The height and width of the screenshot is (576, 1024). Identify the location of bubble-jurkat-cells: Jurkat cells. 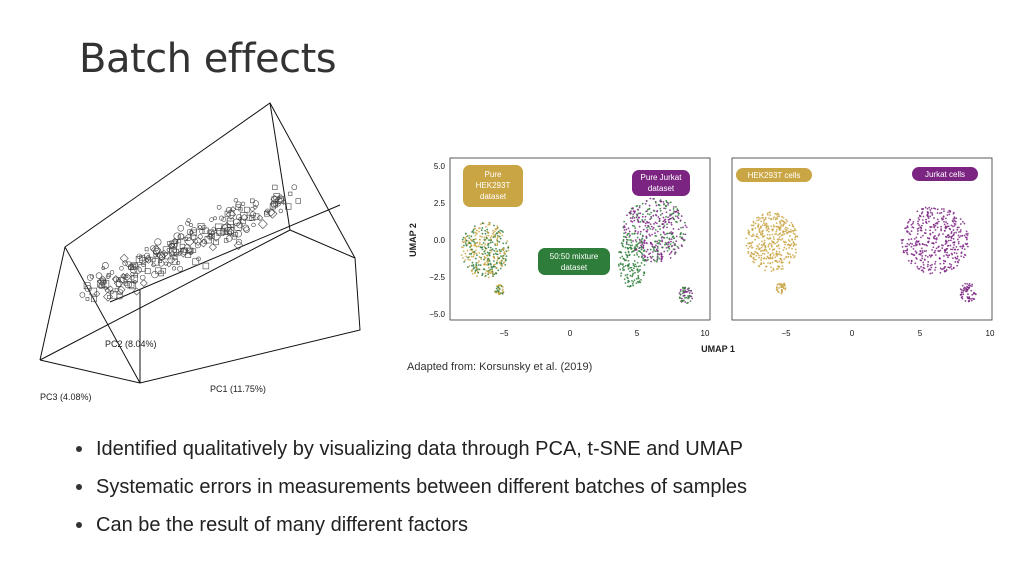
(945, 174).